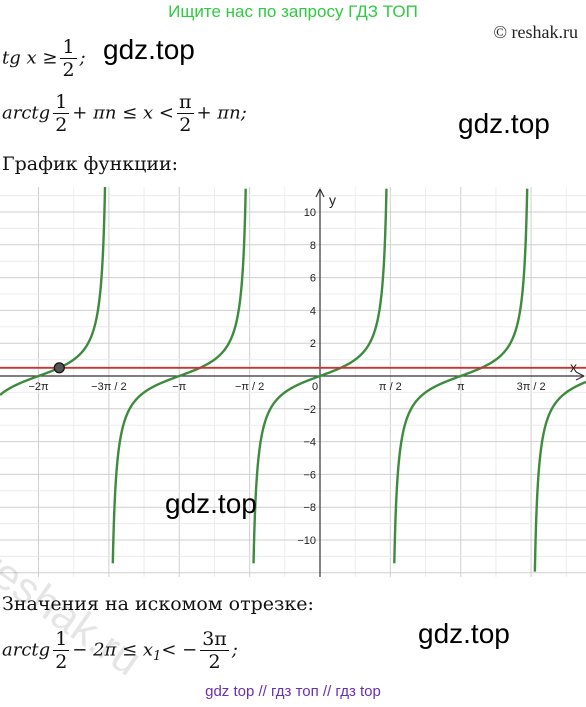  I want to click on x-tick-label: −3π / 2, so click(108, 387).